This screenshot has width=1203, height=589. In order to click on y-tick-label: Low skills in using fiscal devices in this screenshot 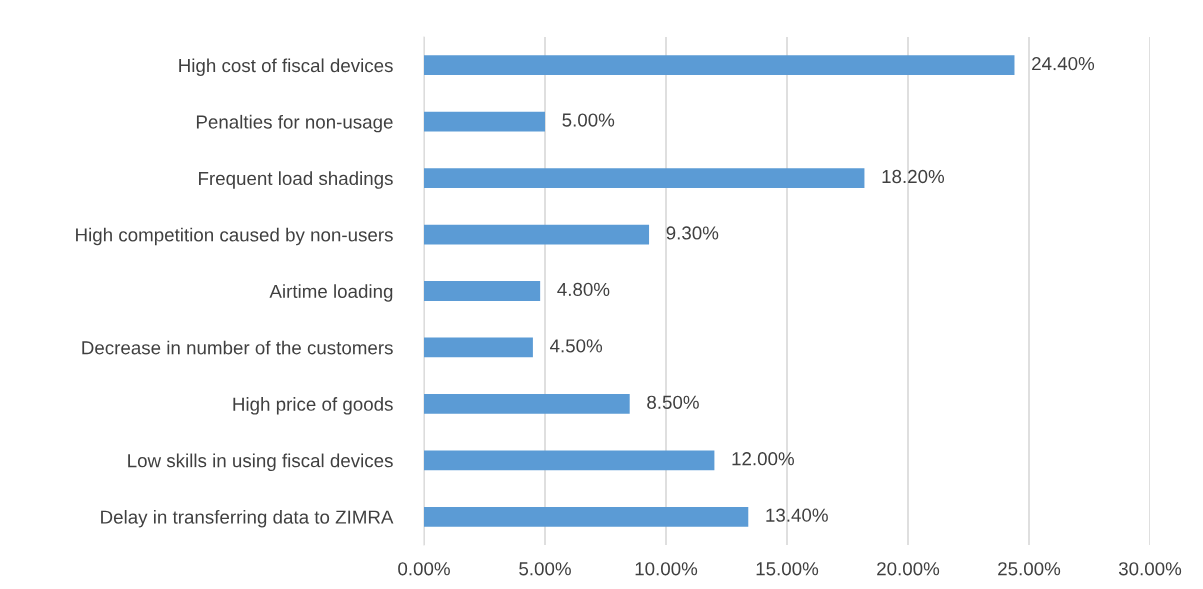, I will do `click(260, 462)`.